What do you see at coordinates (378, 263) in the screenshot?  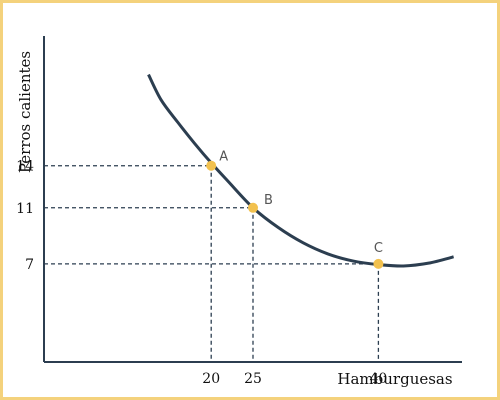 I see `point-c` at bounding box center [378, 263].